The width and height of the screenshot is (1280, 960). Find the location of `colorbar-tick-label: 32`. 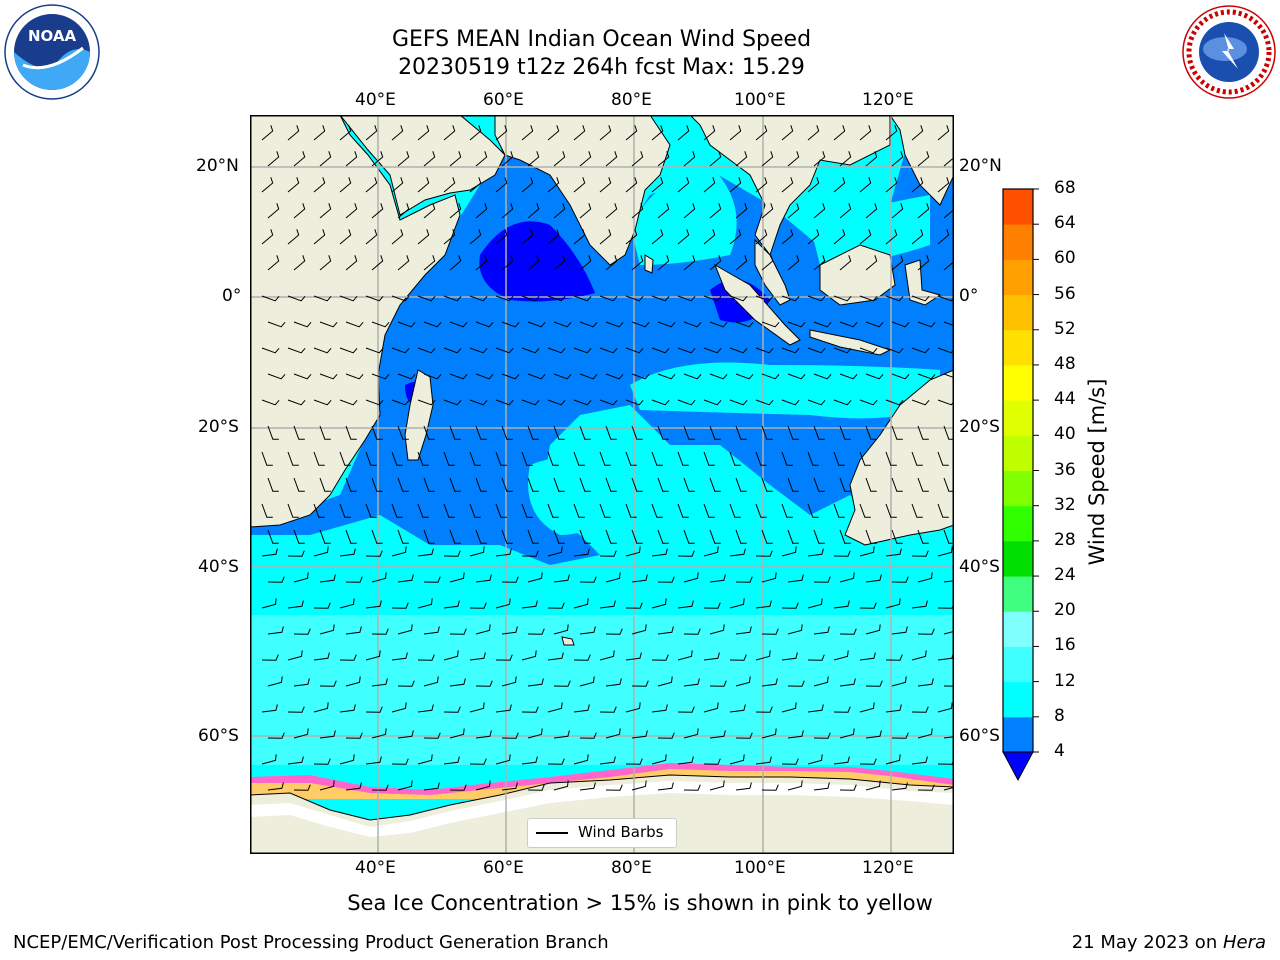

colorbar-tick-label: 32 is located at coordinates (1065, 504).